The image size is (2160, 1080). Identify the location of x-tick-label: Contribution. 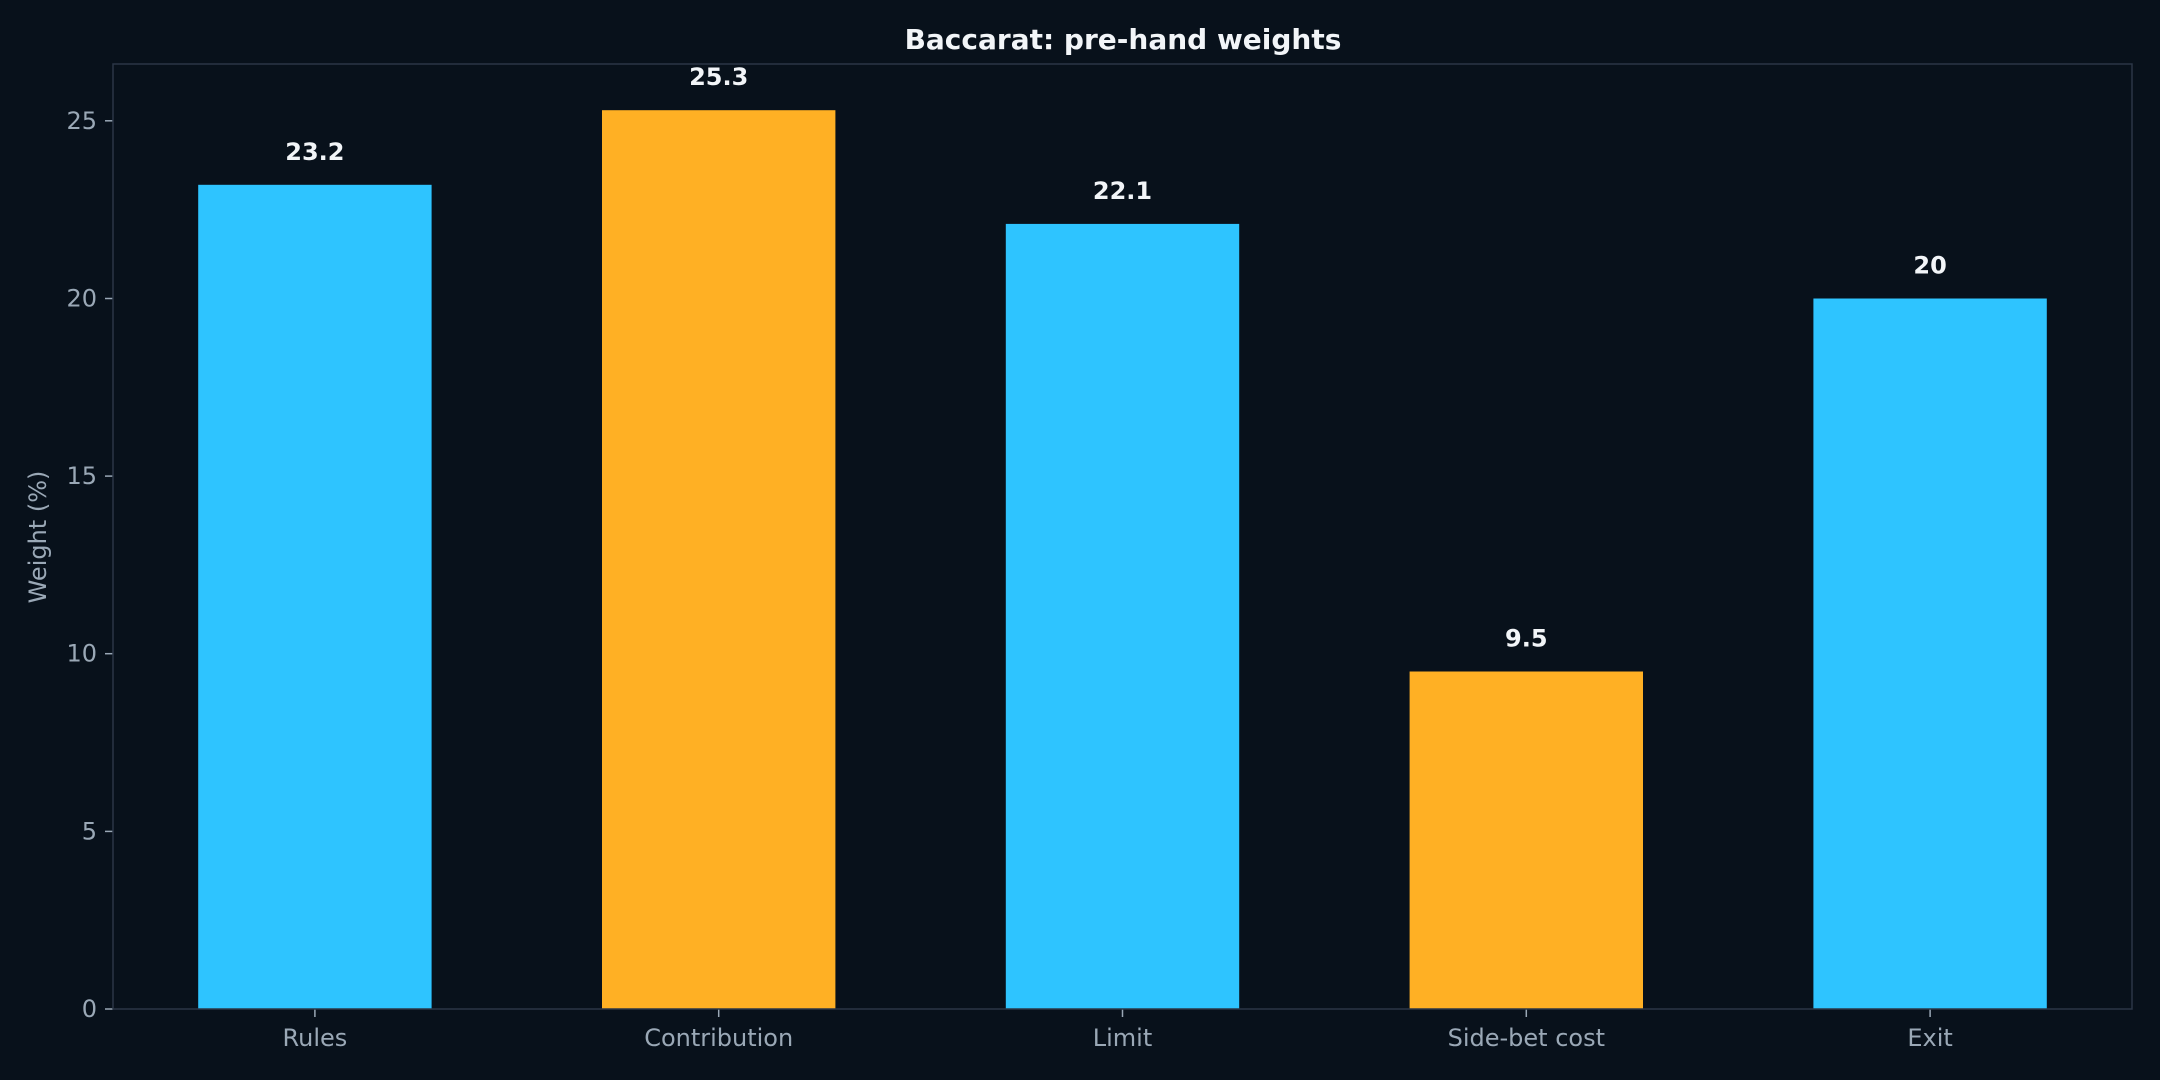
(718, 1038).